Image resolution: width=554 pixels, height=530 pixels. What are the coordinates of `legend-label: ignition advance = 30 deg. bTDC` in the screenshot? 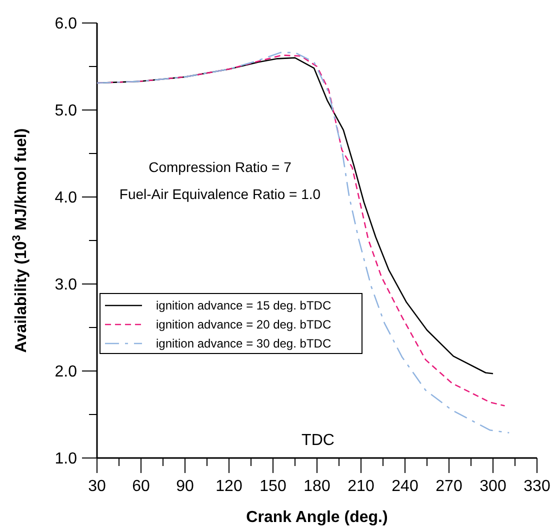 It's located at (244, 343).